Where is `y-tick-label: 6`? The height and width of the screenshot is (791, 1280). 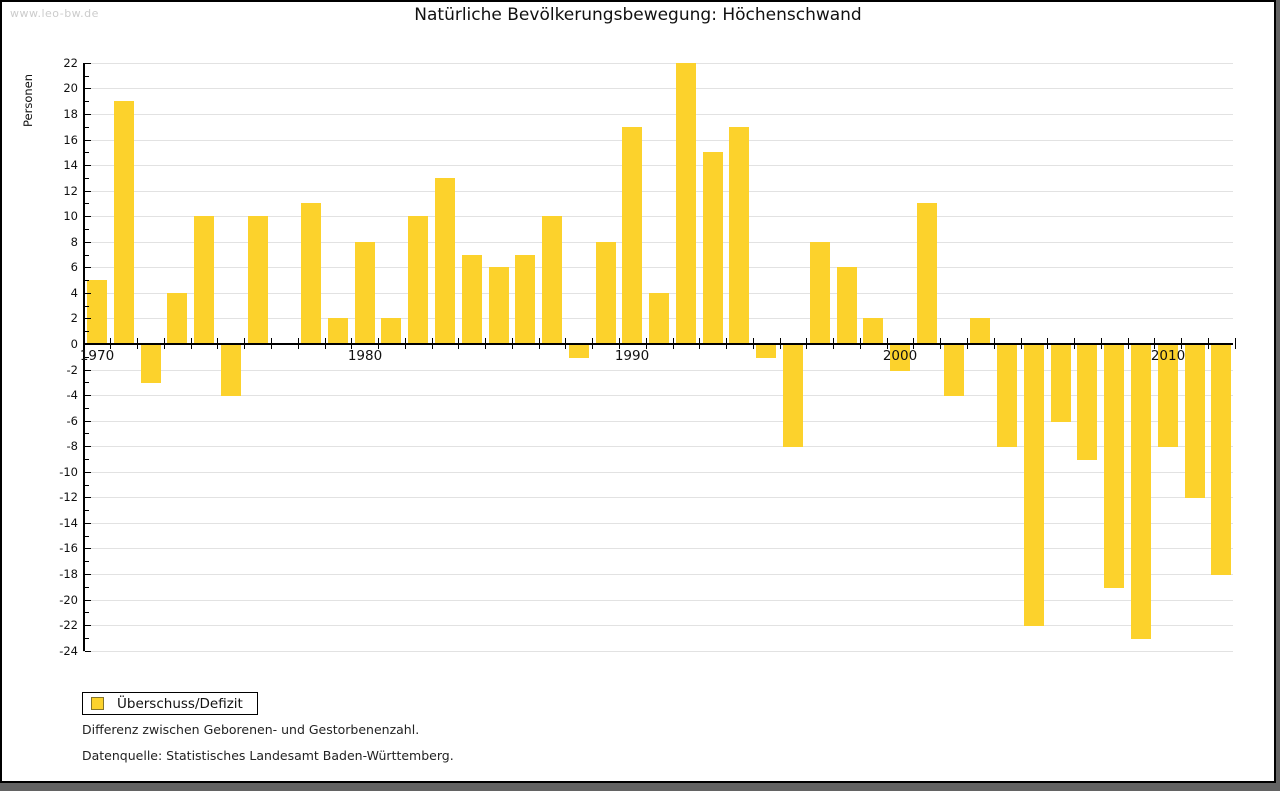 y-tick-label: 6 is located at coordinates (74, 267).